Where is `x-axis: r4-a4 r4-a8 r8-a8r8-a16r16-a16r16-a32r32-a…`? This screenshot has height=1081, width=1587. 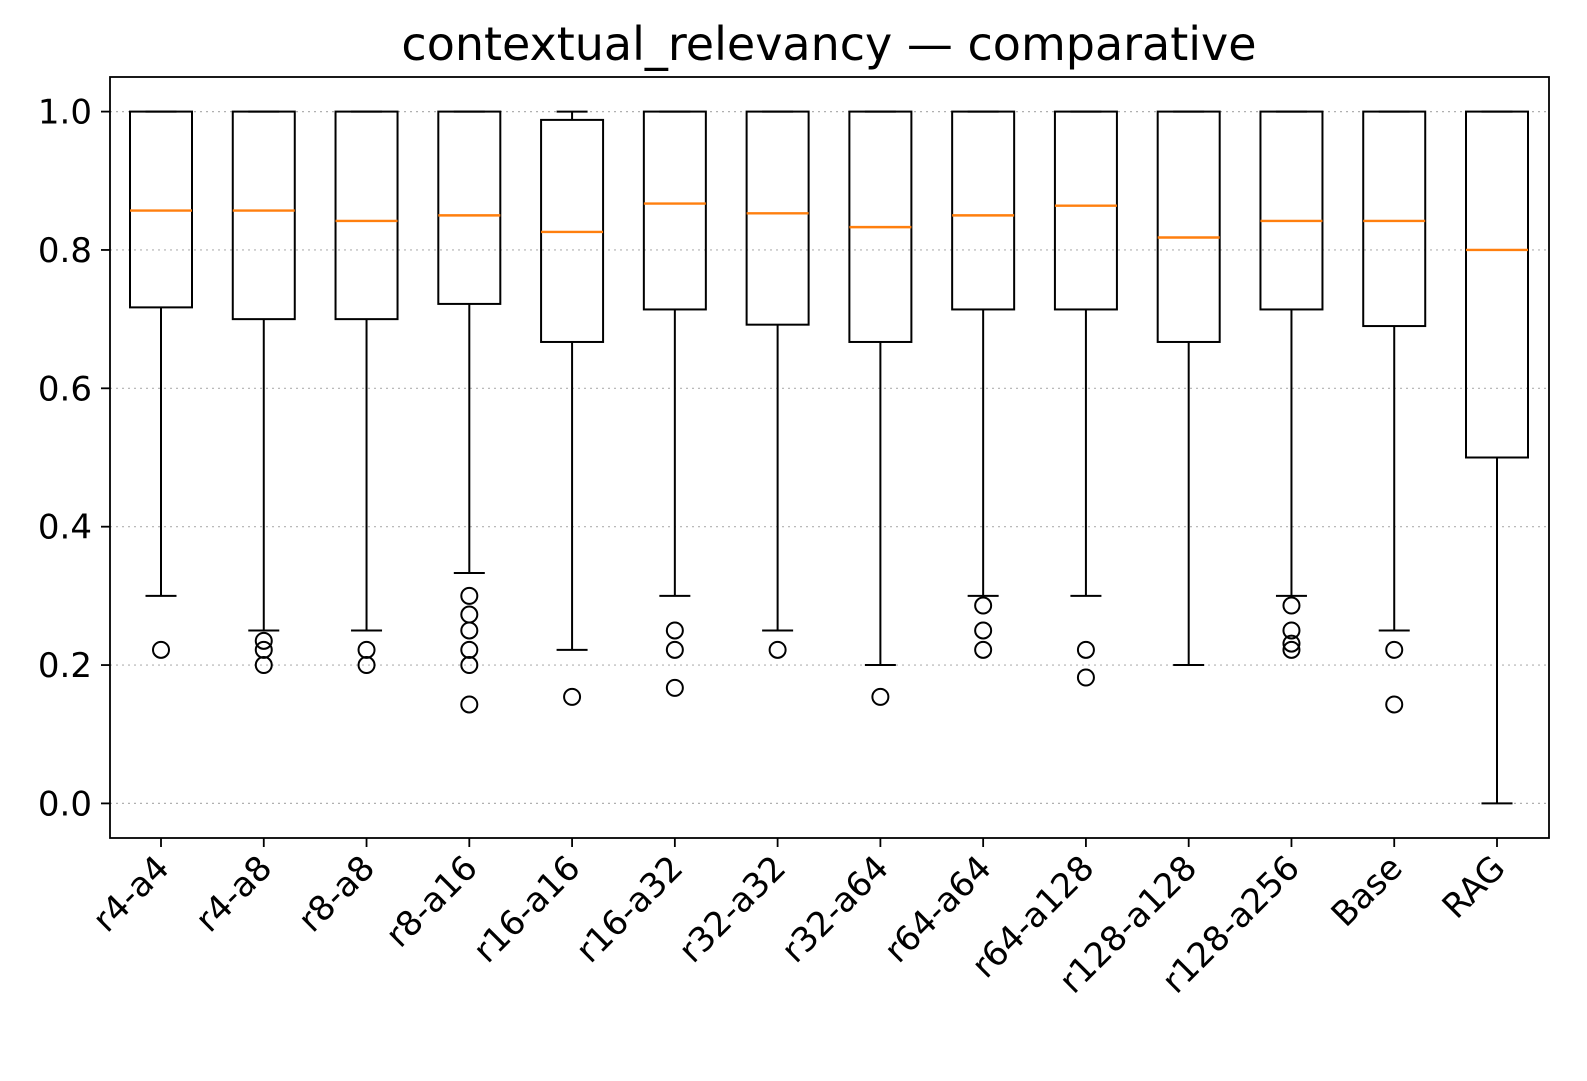
x-axis: r4-a4 r4-a8 r8-a8r8-a16r16-a16r16-a32r32-a… is located at coordinates (799, 919).